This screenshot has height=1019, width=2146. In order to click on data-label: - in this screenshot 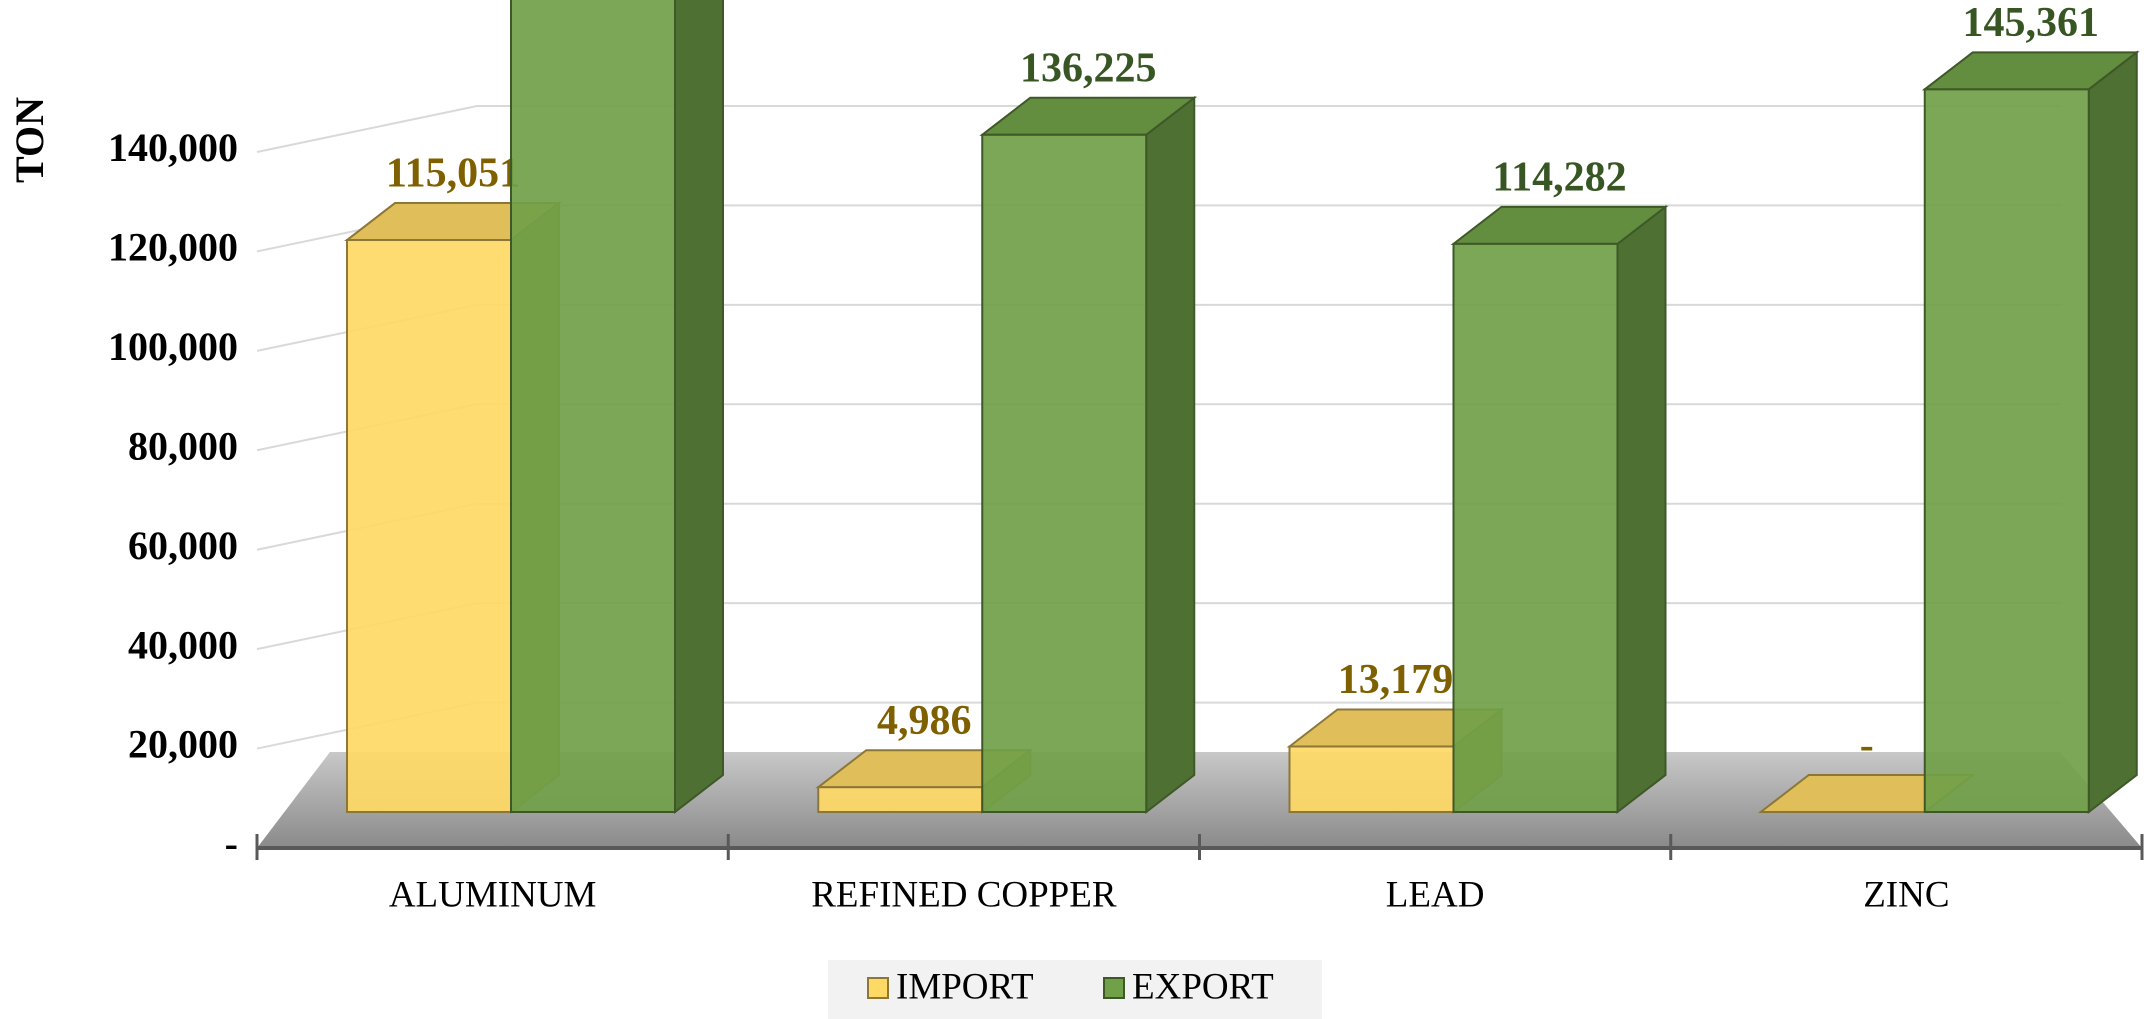, I will do `click(1867, 746)`.